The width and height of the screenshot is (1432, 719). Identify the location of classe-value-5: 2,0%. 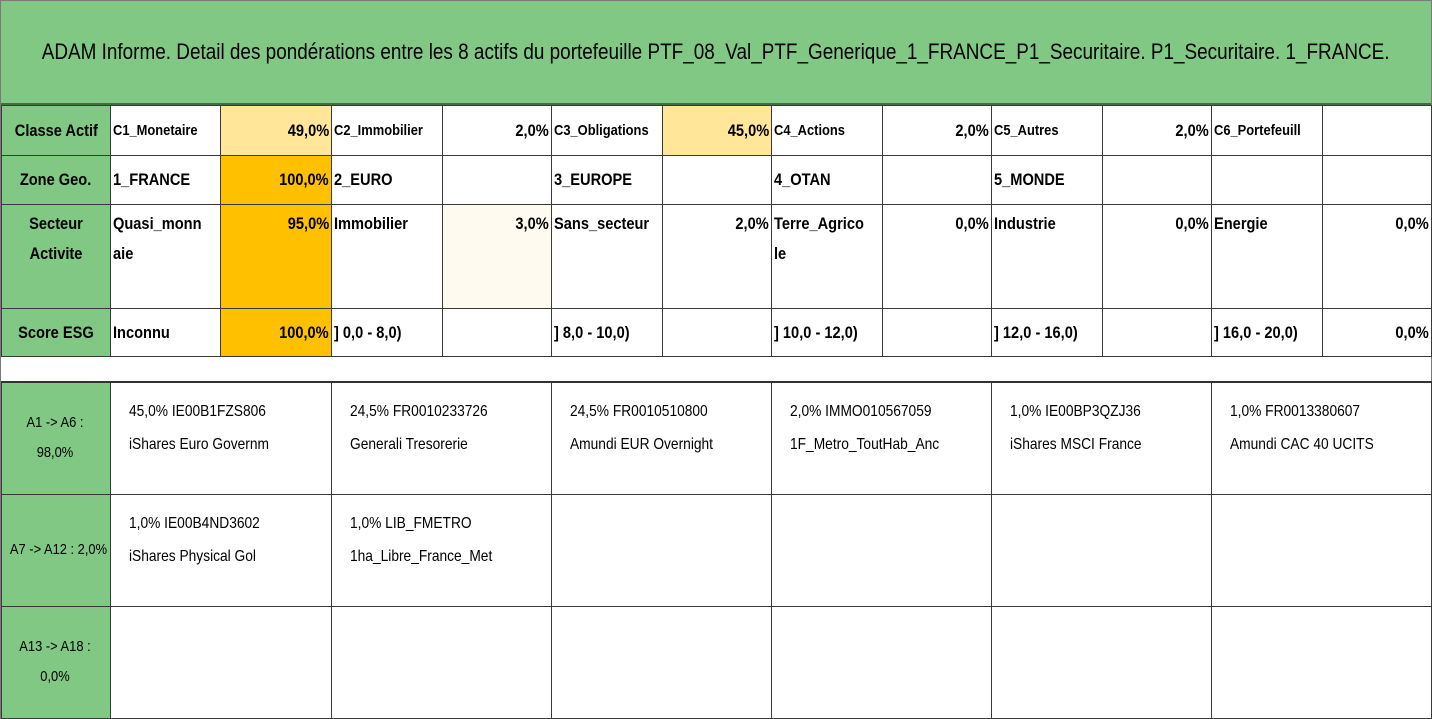
(1157, 130).